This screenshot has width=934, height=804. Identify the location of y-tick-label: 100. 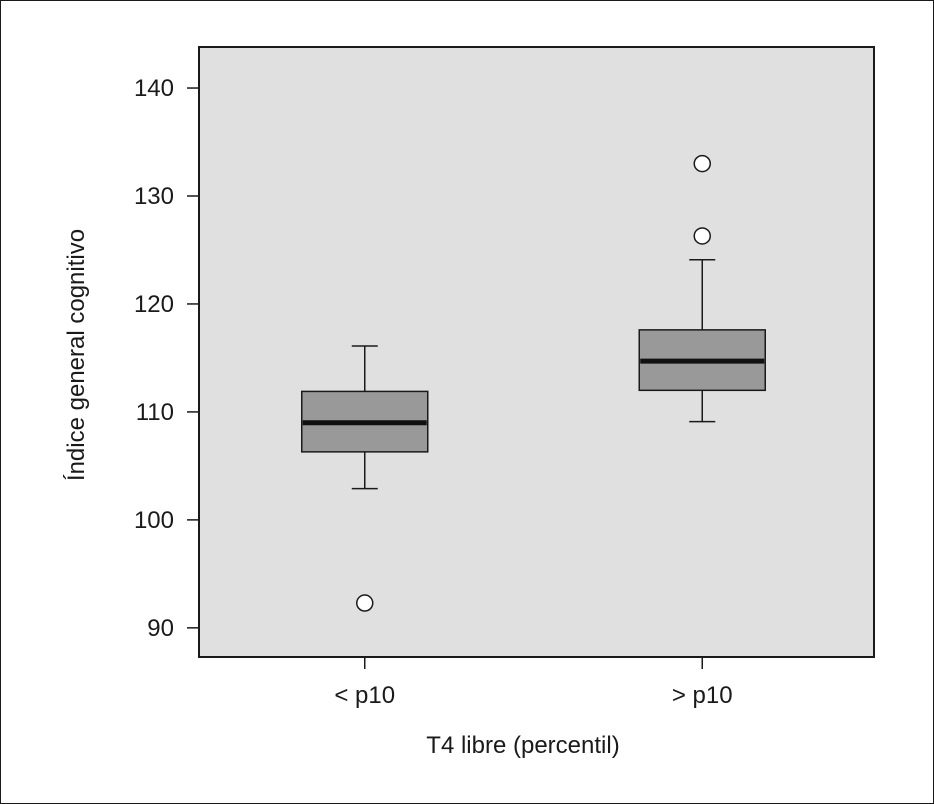
(154, 520).